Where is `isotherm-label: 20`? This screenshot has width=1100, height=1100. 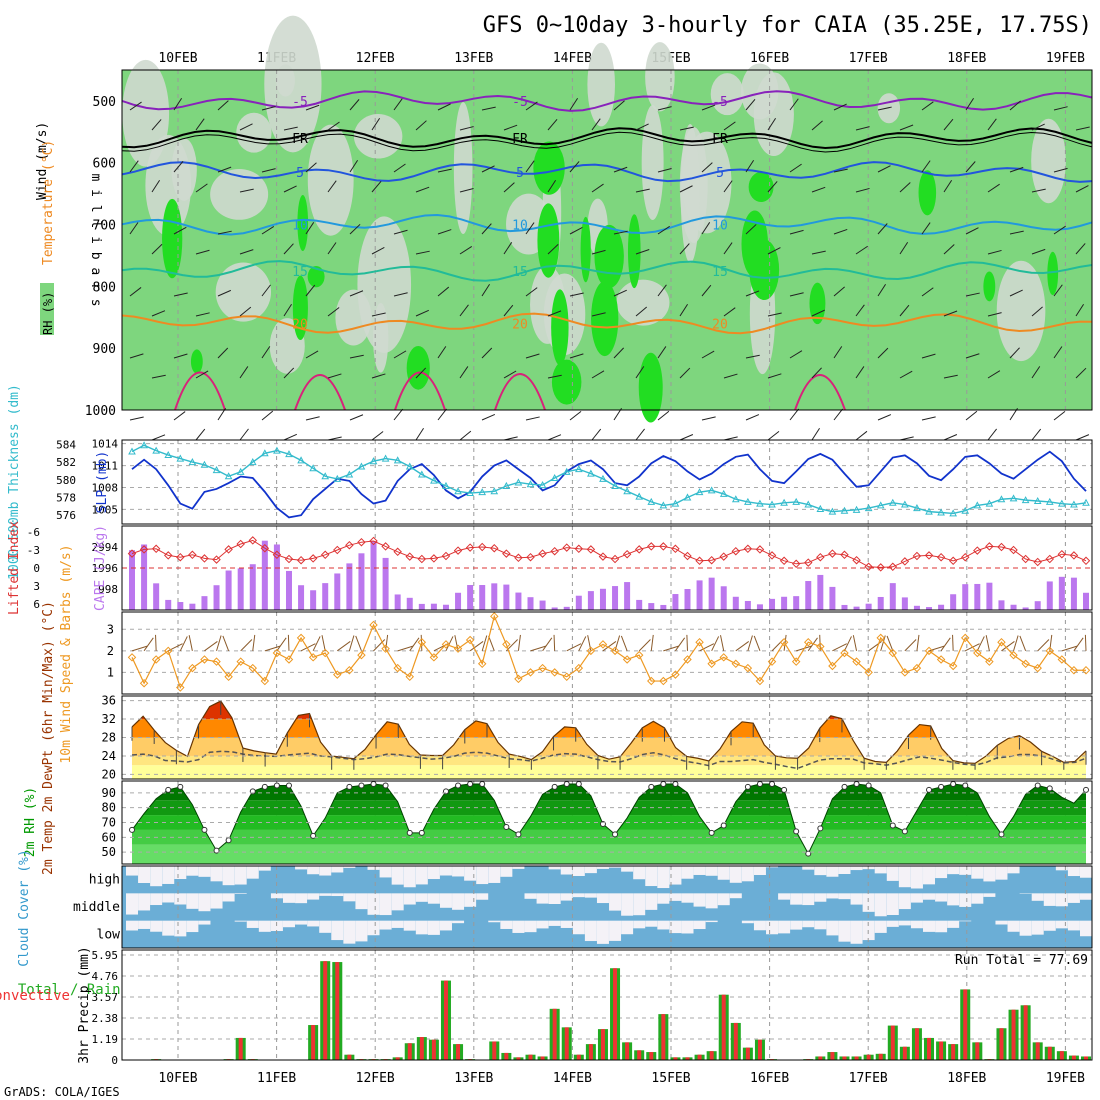
isotherm-label: 20 is located at coordinates (720, 324).